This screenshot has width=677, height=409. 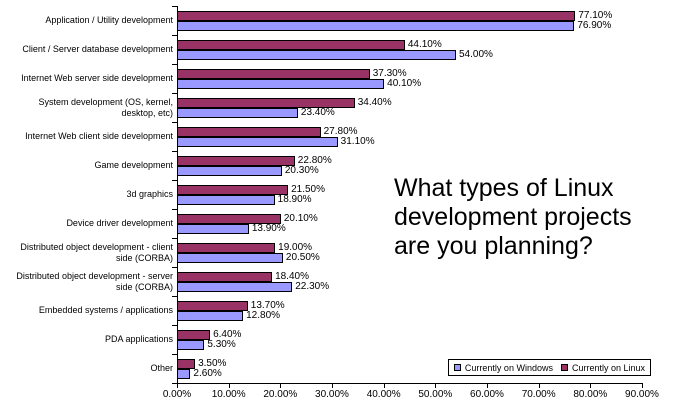 I want to click on x-axis-label: 70.00%, so click(x=538, y=394).